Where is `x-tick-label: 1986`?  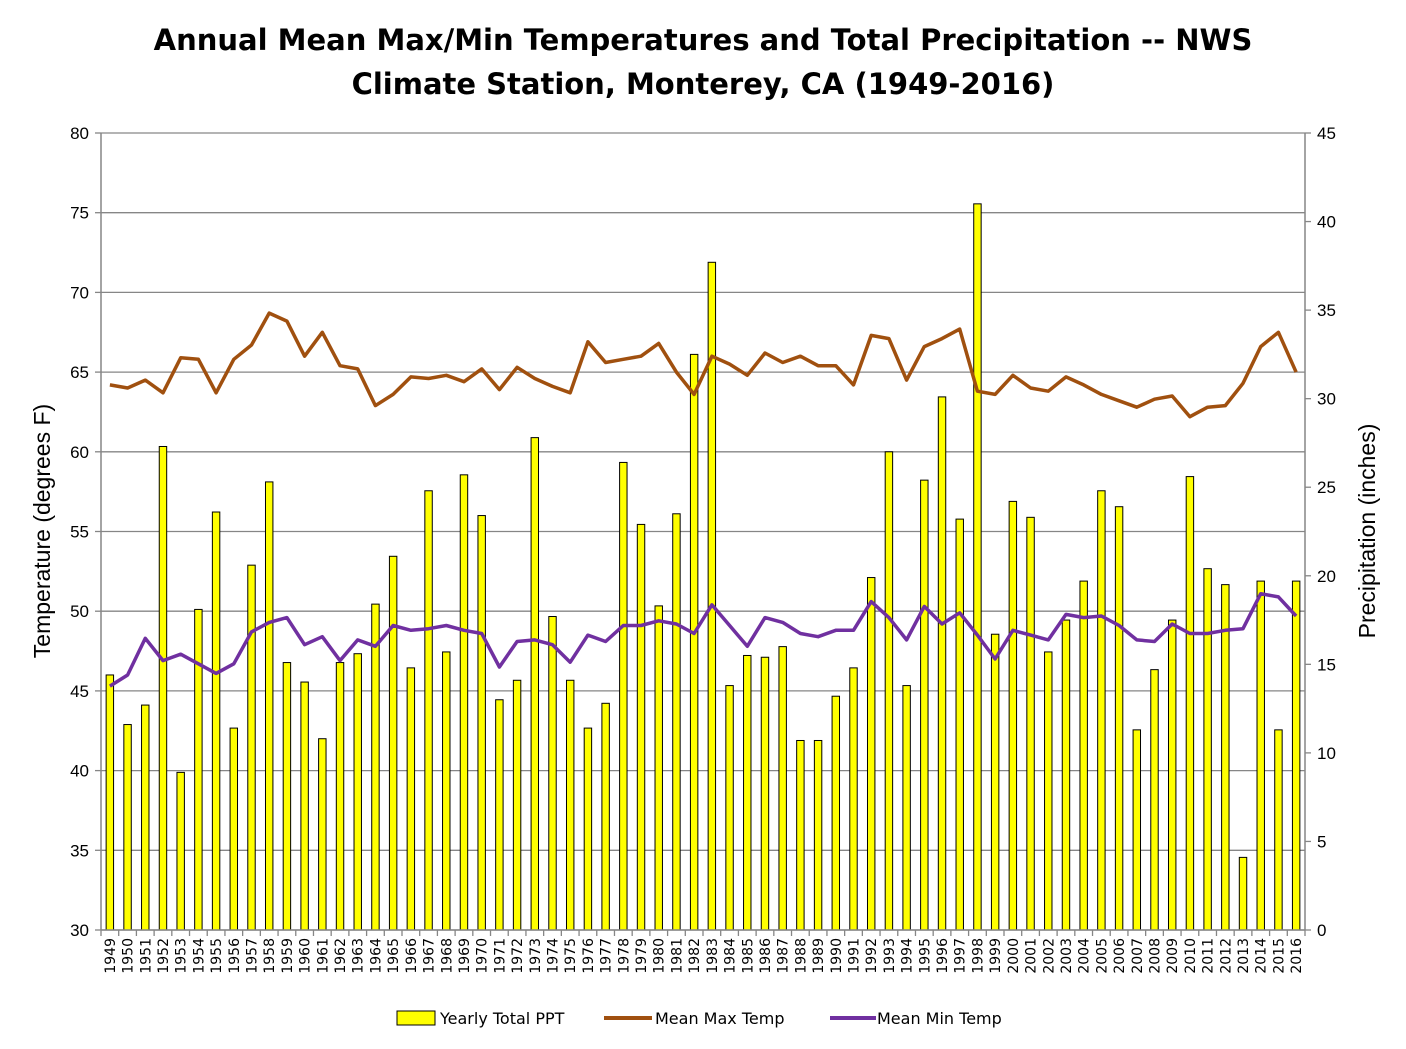 x-tick-label: 1986 is located at coordinates (766, 956).